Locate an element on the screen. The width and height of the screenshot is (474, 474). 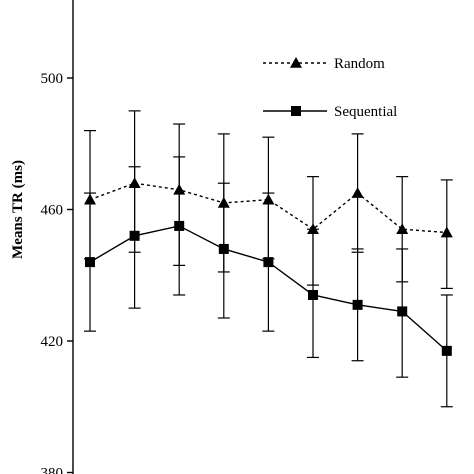
y-axis-label: Means TR (ms) is located at coordinates (18, 209).